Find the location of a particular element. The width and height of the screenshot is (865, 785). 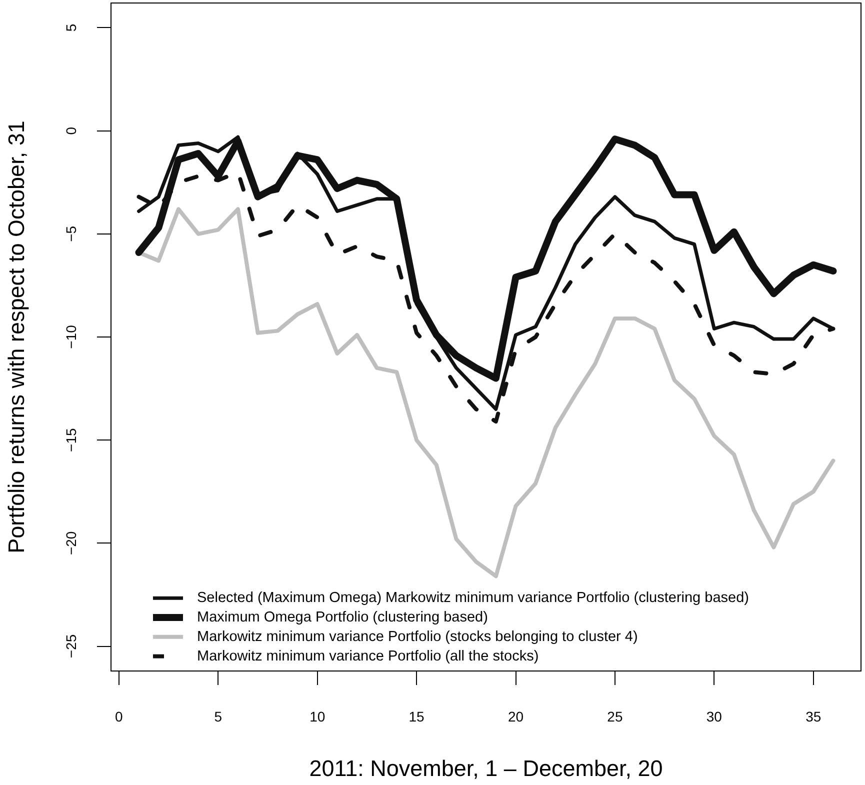

y-tick-label: −25 is located at coordinates (70, 646).